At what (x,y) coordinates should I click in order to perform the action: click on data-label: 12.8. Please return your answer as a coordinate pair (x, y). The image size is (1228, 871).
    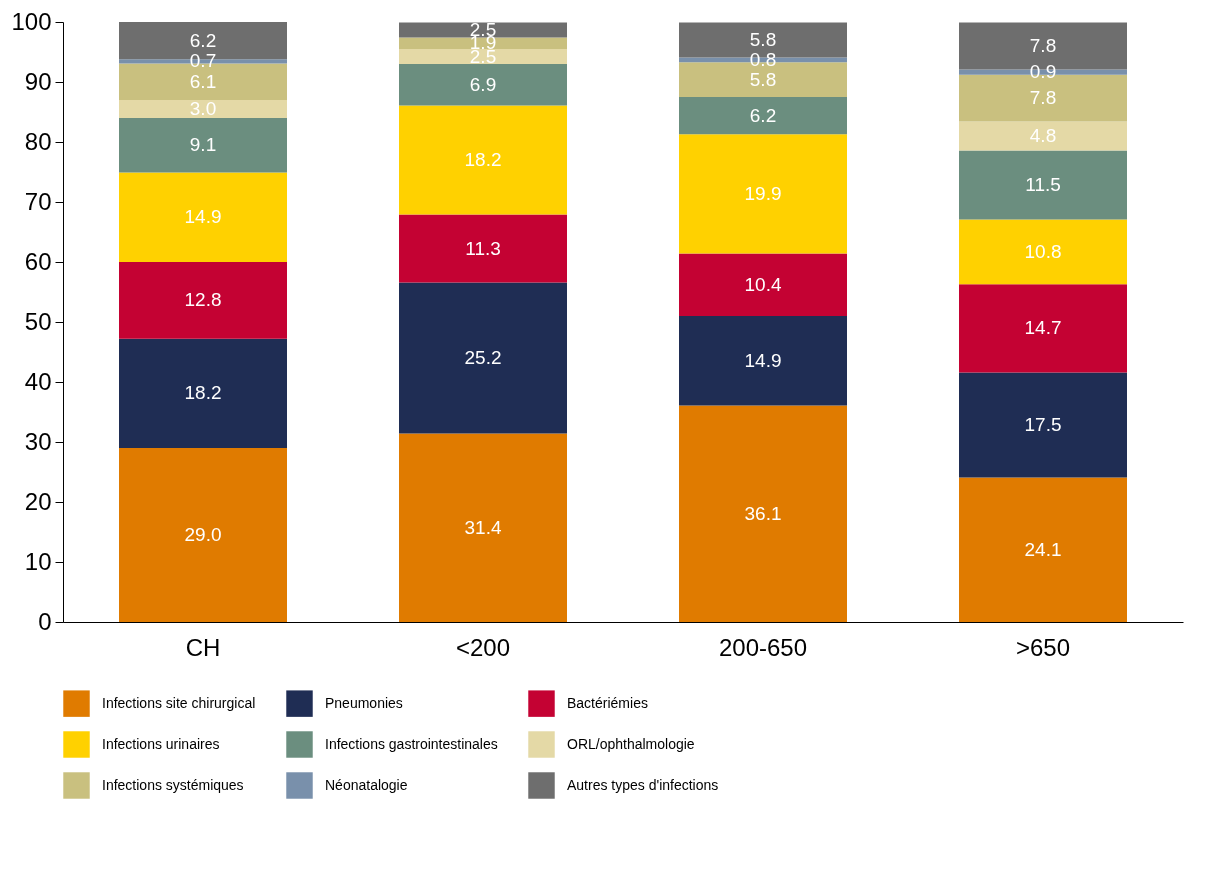
    Looking at the image, I should click on (203, 300).